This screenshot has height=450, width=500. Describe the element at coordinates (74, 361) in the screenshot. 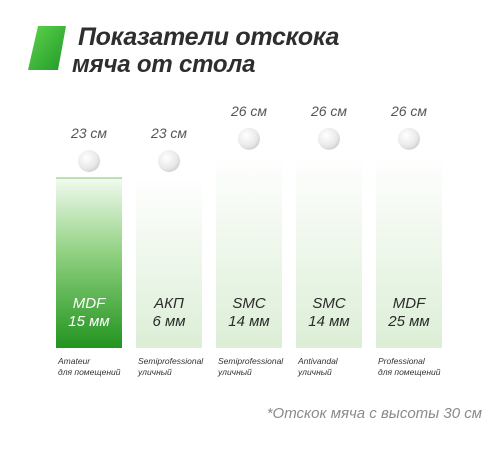

I see `category-line1-1: Amateur` at that location.